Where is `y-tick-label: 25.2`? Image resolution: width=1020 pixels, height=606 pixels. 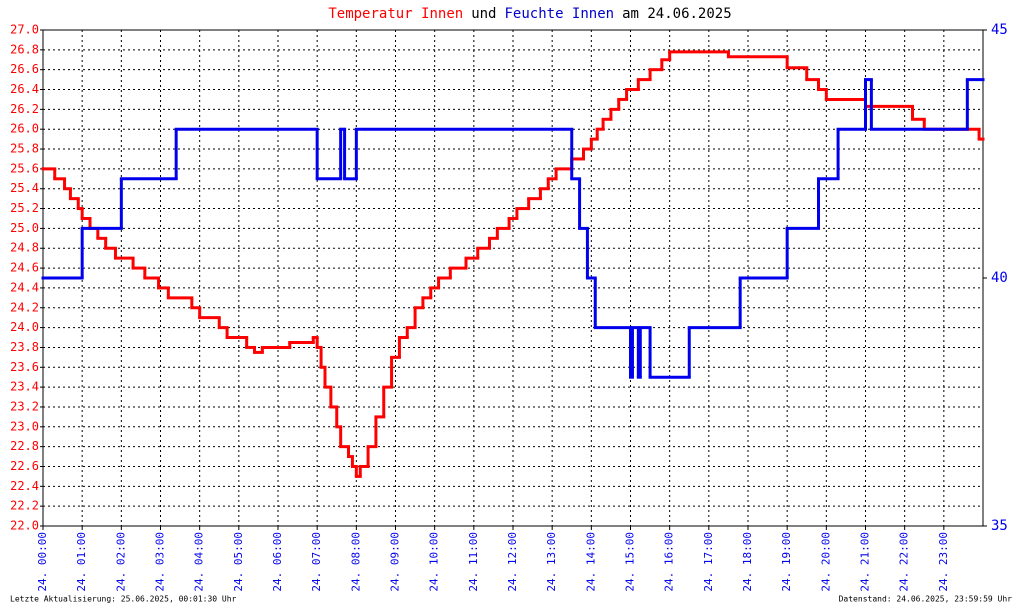
y-tick-label: 25.2 is located at coordinates (24, 208).